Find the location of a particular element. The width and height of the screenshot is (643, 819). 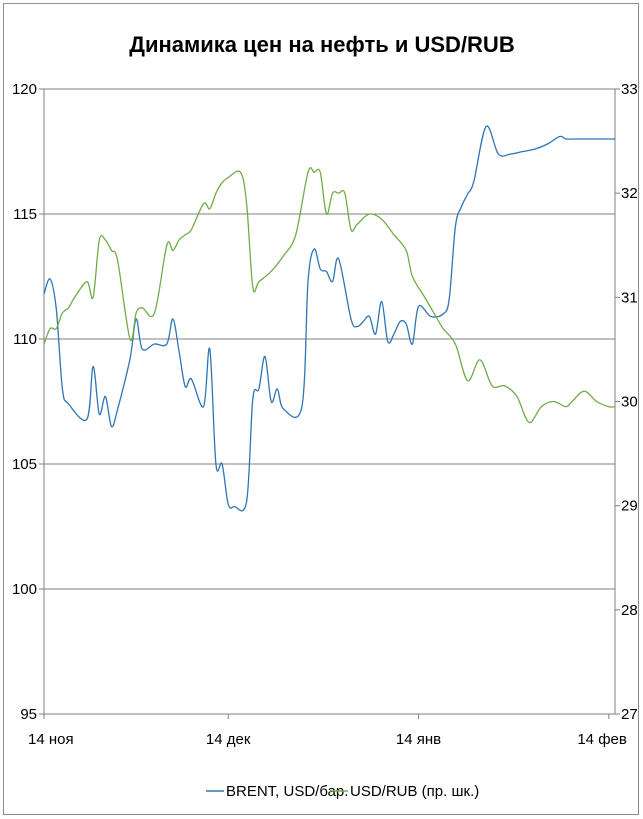

right-tick-label: 29 is located at coordinates (629, 506).